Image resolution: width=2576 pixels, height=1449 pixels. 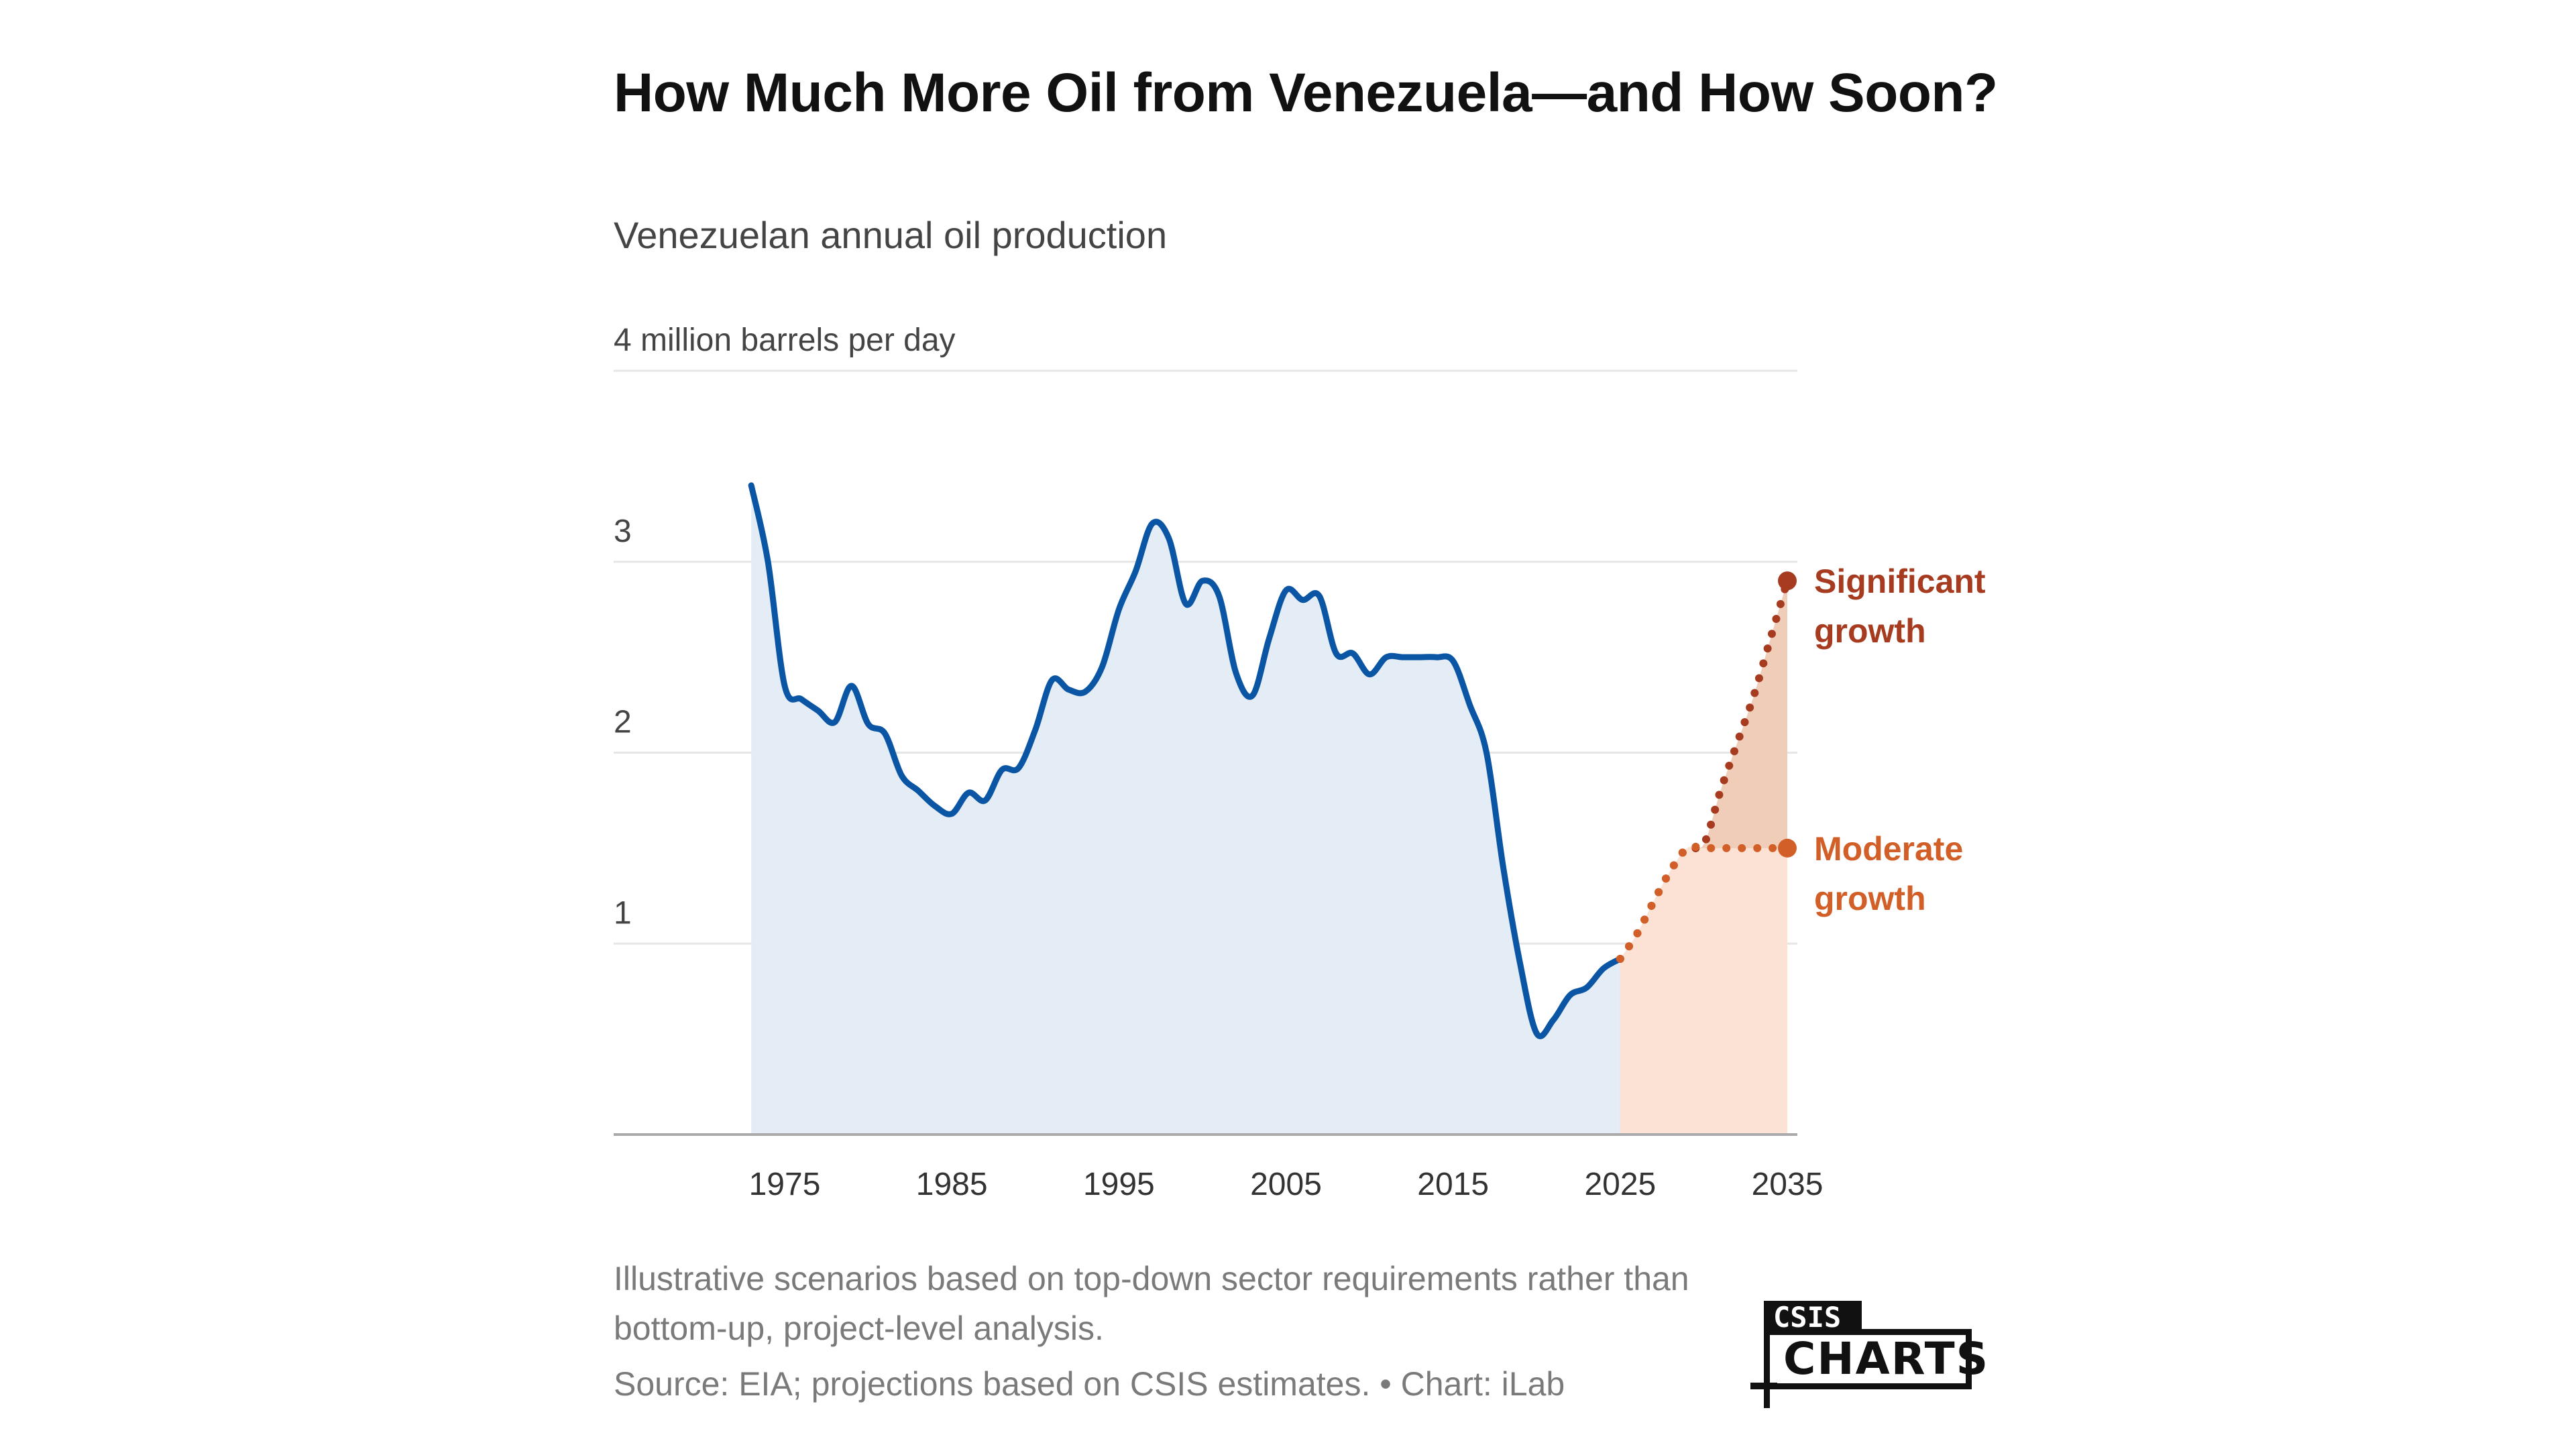 I want to click on logo-charts-text: CHARTS, so click(x=1876, y=1359).